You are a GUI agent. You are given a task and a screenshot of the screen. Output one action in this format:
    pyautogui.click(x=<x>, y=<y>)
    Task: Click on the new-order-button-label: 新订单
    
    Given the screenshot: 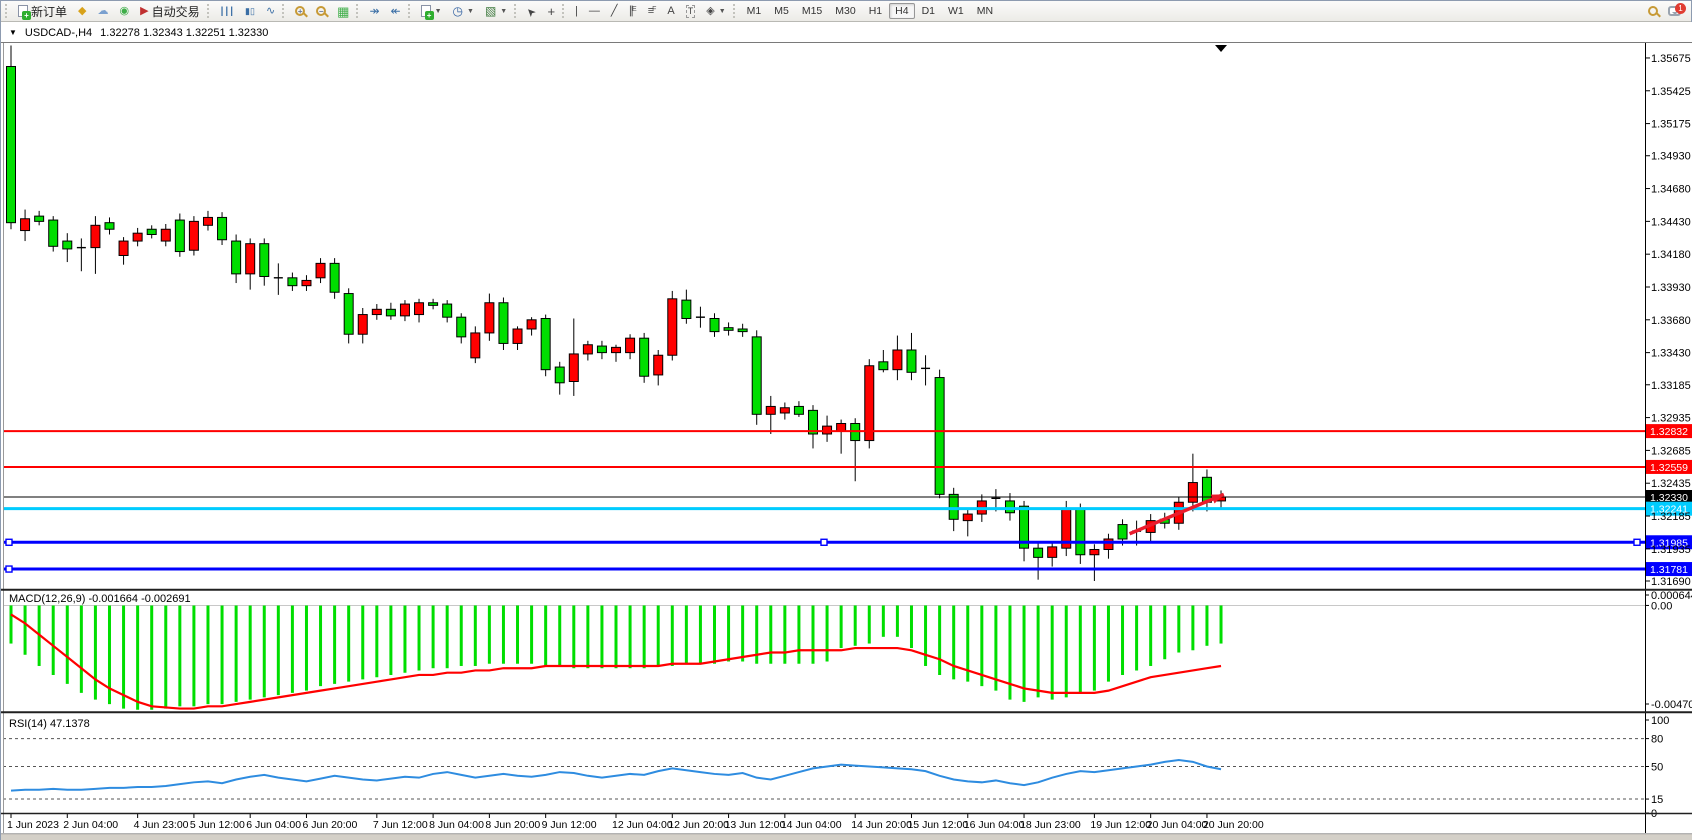 What is the action you would take?
    pyautogui.click(x=49, y=11)
    